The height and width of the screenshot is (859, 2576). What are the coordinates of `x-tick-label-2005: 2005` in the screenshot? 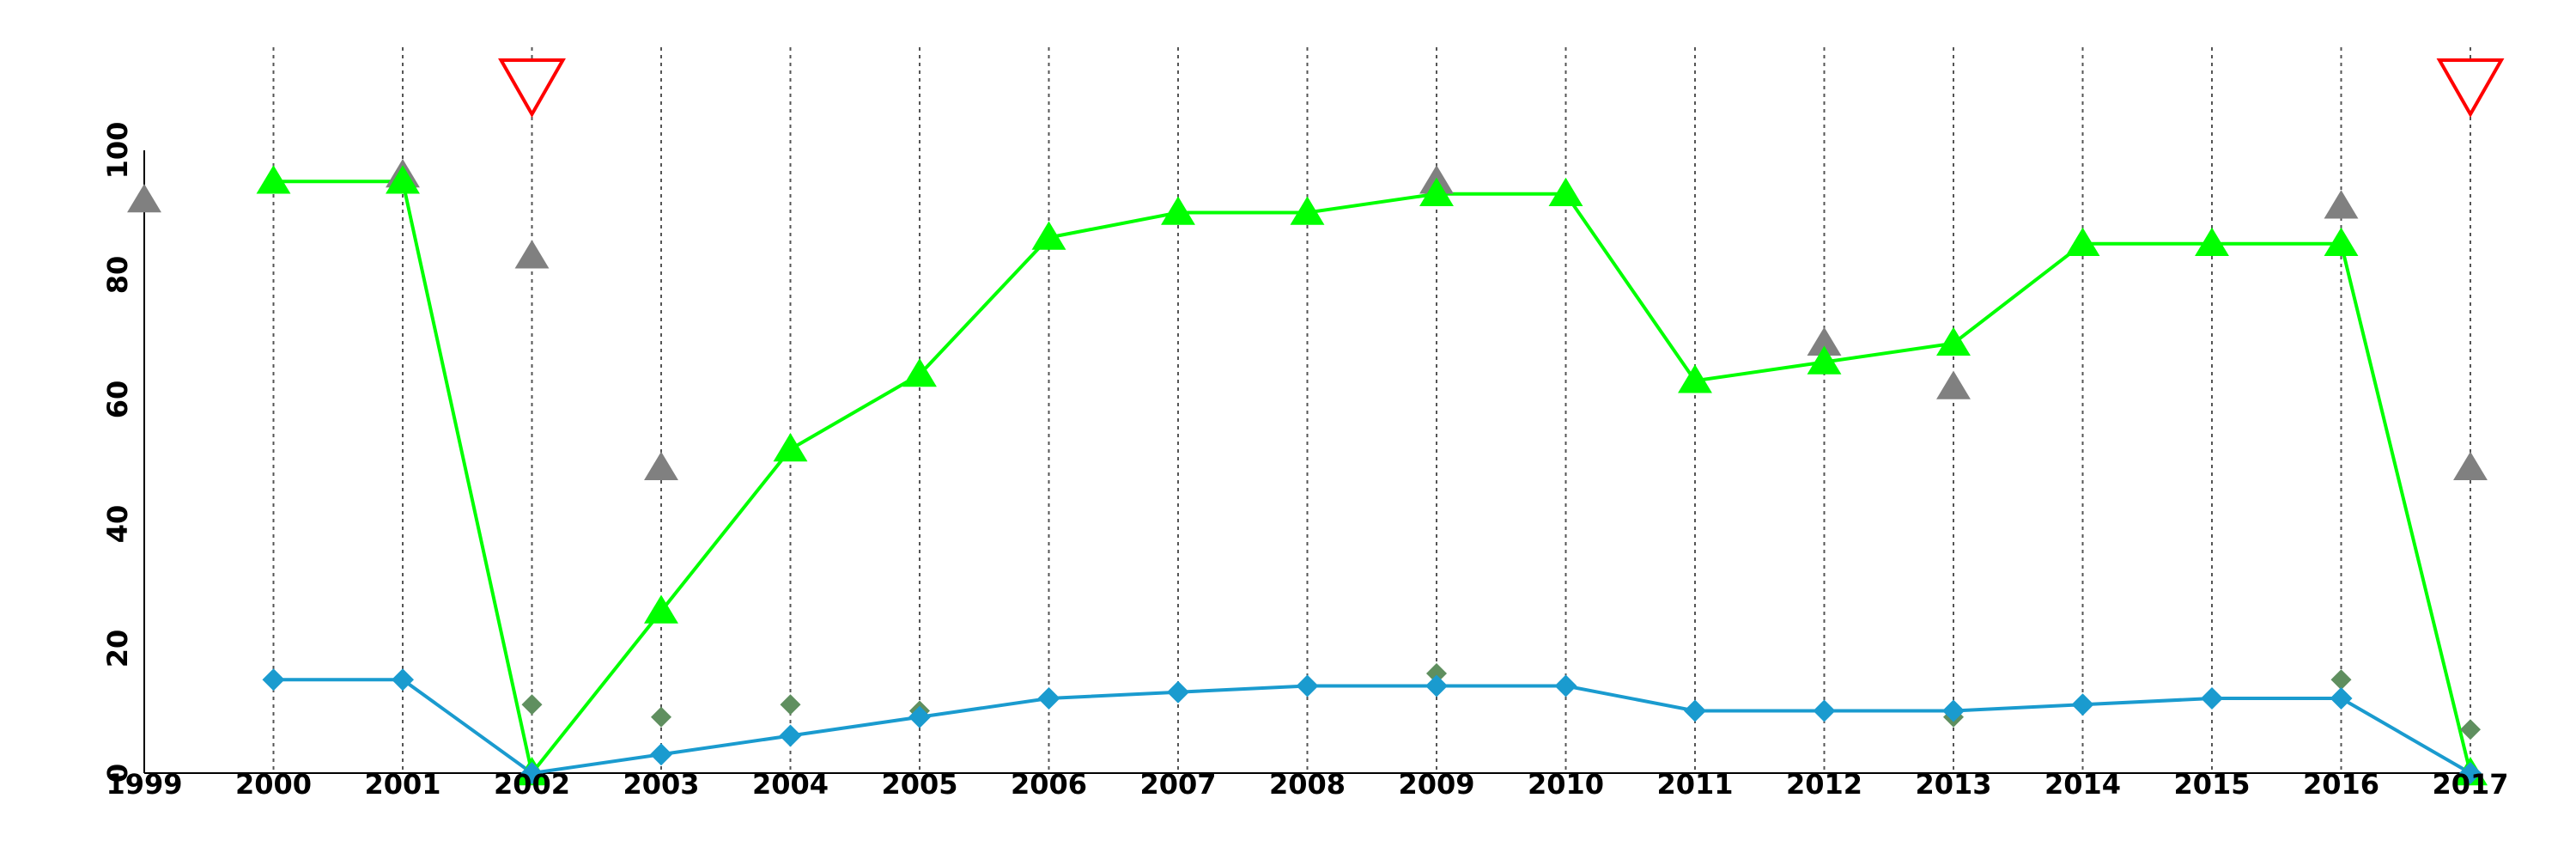 It's located at (919, 784).